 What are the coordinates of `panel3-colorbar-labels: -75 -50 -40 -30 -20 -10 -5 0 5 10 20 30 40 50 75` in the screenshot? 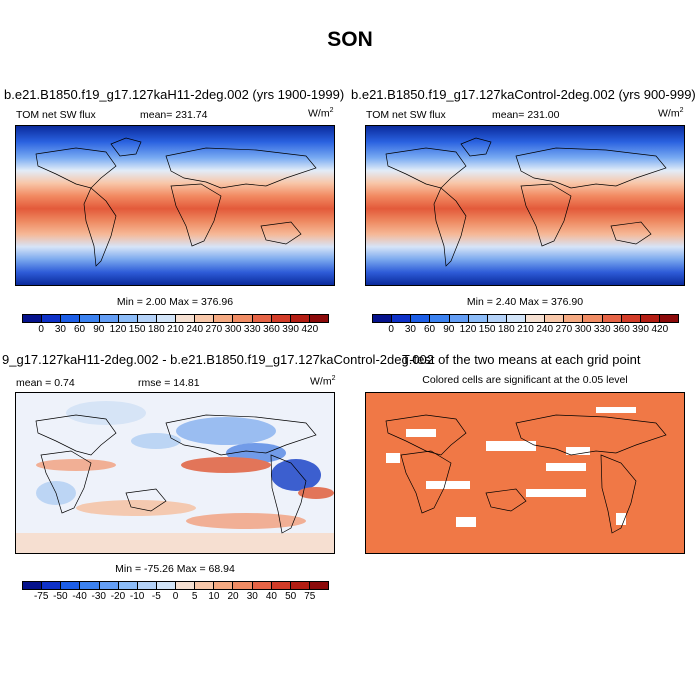 It's located at (175, 597).